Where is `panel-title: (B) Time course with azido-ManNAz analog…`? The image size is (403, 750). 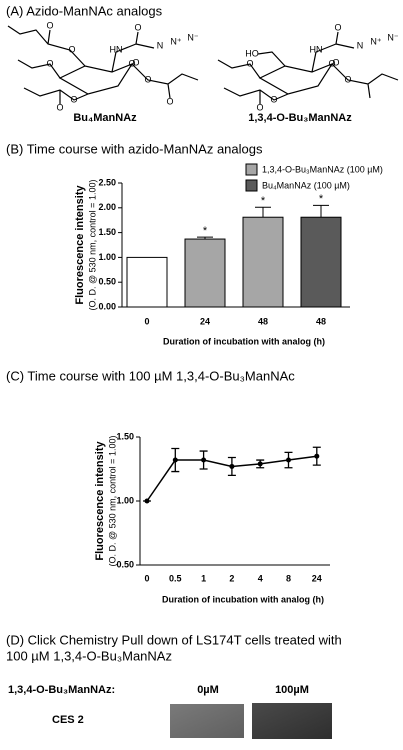 panel-title: (B) Time course with azido-ManNAz analog… is located at coordinates (134, 148).